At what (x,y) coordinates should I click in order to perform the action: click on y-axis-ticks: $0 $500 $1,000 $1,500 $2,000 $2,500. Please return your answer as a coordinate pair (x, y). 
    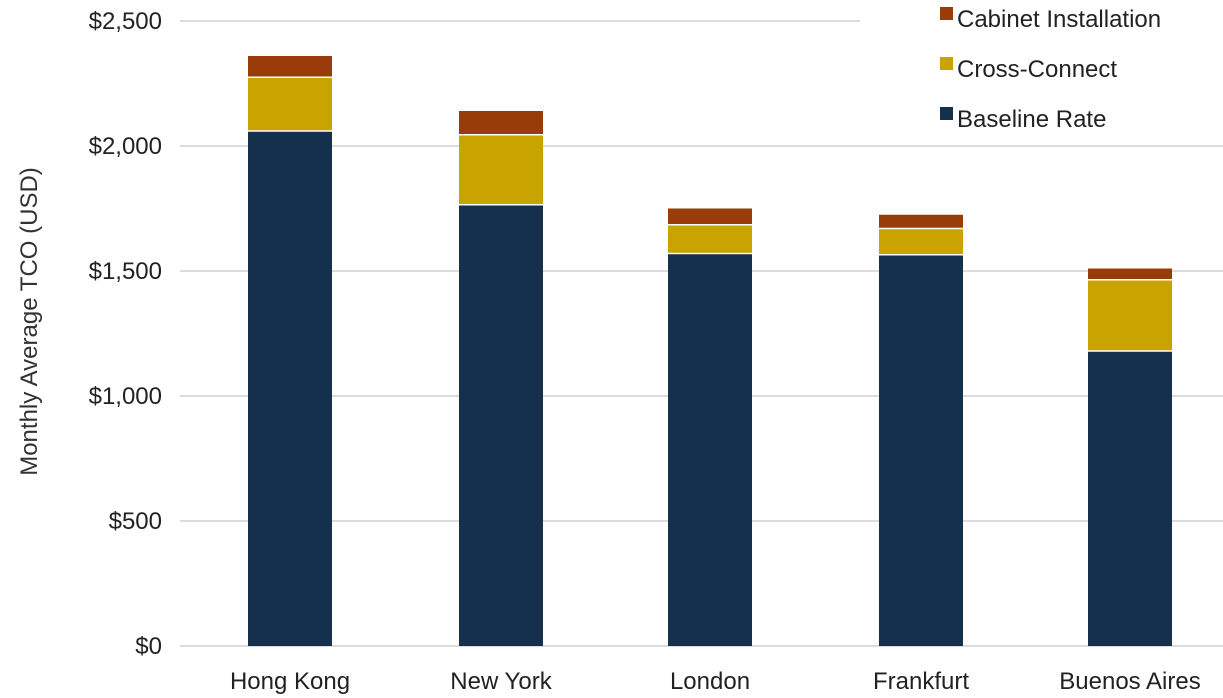
    Looking at the image, I should click on (125, 334).